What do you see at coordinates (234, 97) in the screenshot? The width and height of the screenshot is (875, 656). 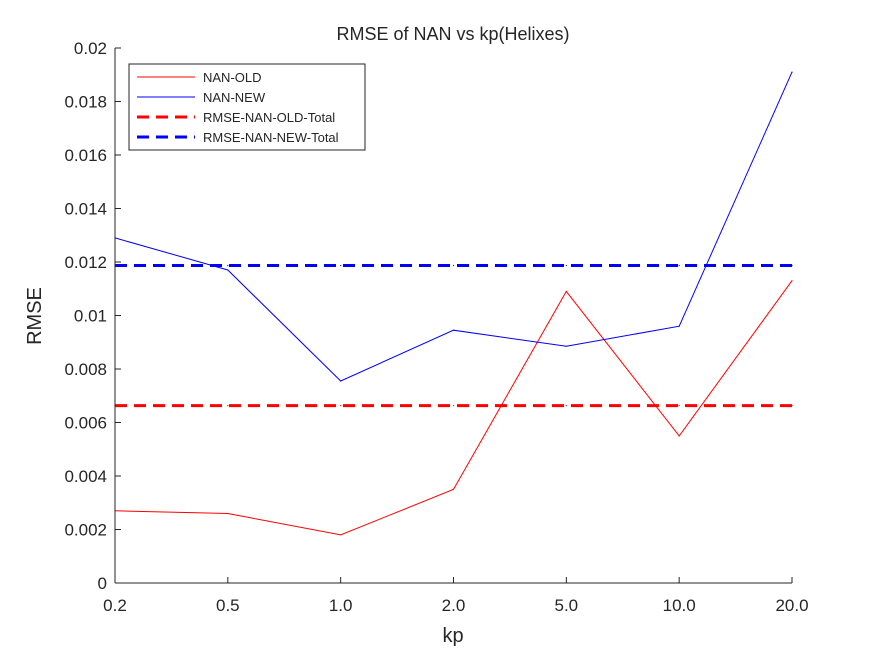 I see `legend-label-nan-new: NAN-NEW` at bounding box center [234, 97].